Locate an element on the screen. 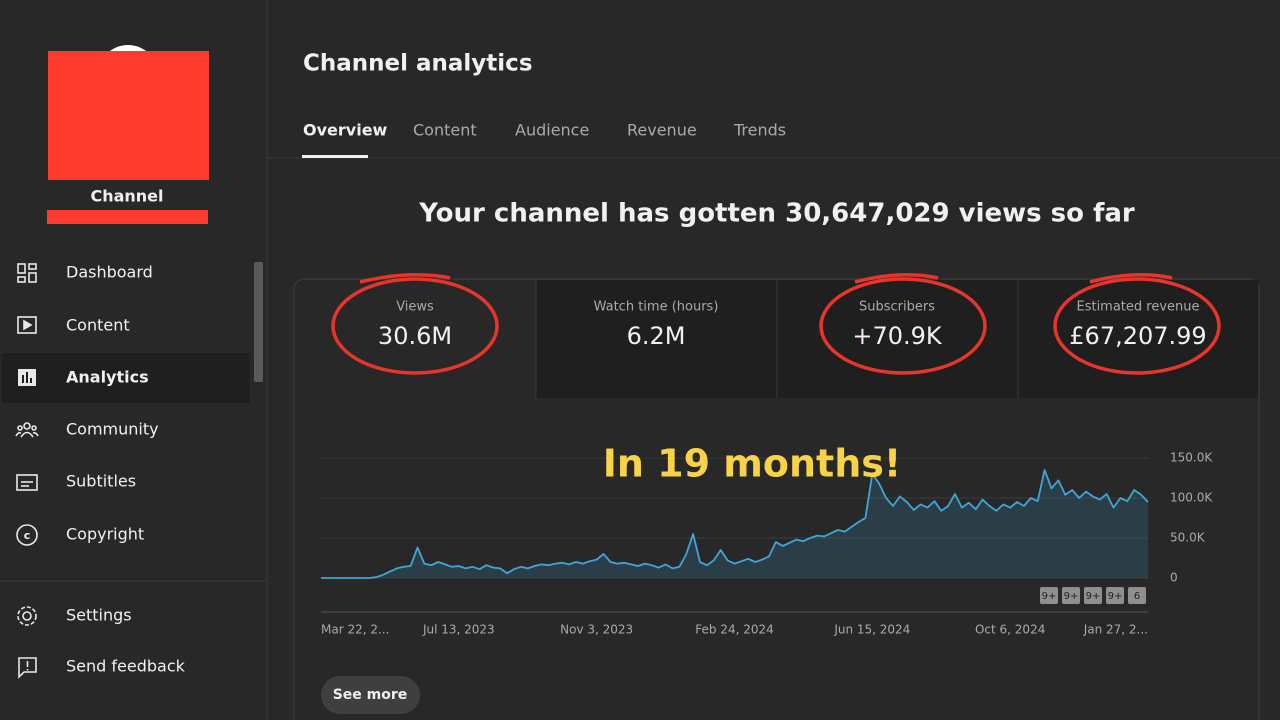 The height and width of the screenshot is (720, 1280). metric-tabs-bg is located at coordinates (897, 339).